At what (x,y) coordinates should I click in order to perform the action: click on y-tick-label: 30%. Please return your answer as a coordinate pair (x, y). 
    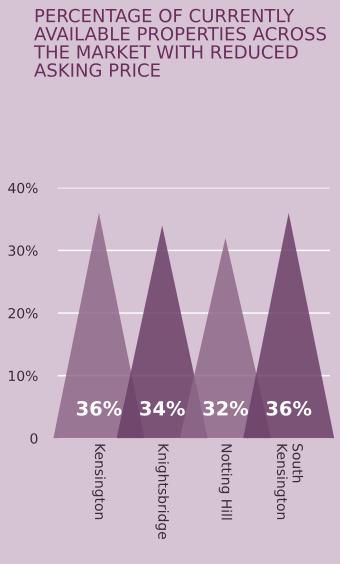
    Looking at the image, I should click on (23, 250).